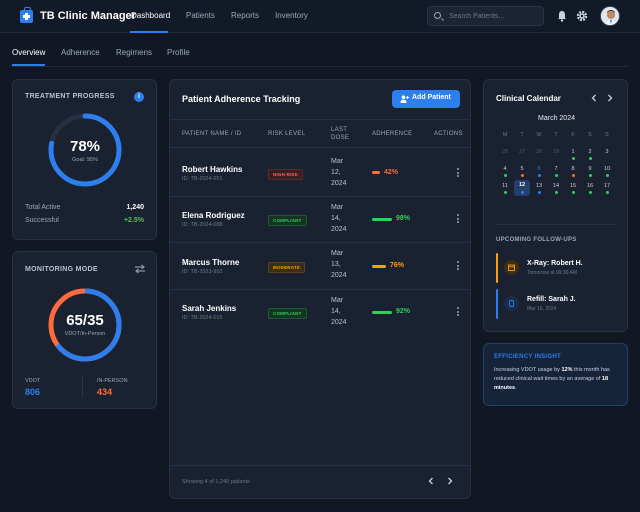  Describe the element at coordinates (573, 135) in the screenshot. I see `weekday-label: F` at that location.